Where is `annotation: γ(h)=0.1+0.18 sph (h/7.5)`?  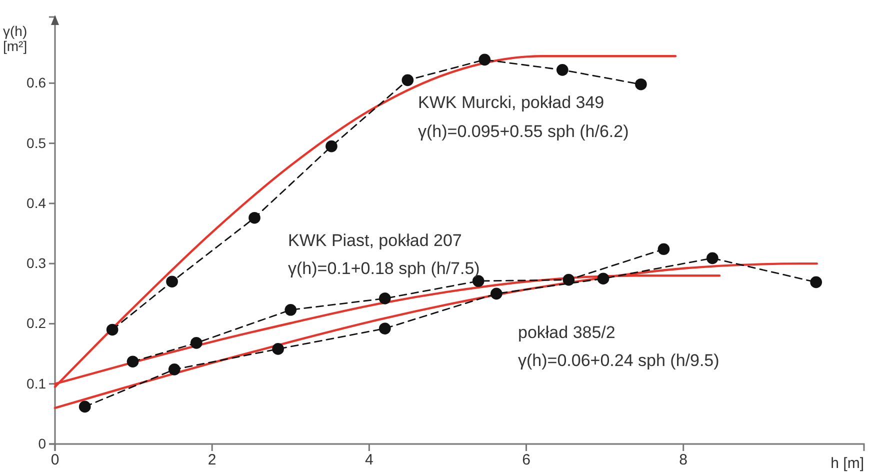
annotation: γ(h)=0.1+0.18 sph (h/7.5) is located at coordinates (384, 268).